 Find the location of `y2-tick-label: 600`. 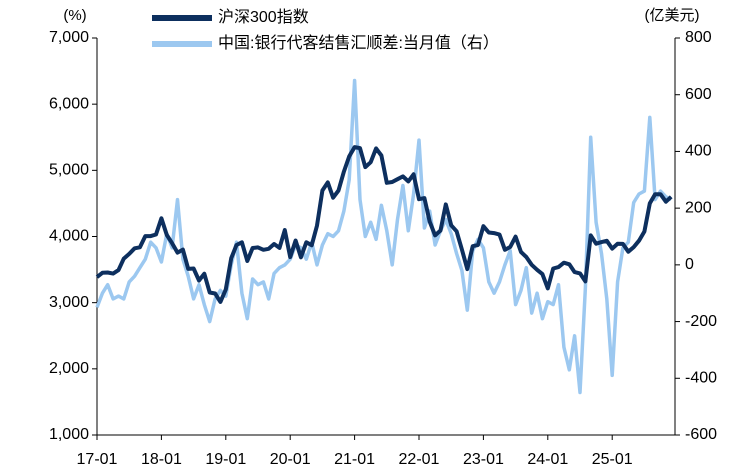

y2-tick-label: 600 is located at coordinates (698, 94).